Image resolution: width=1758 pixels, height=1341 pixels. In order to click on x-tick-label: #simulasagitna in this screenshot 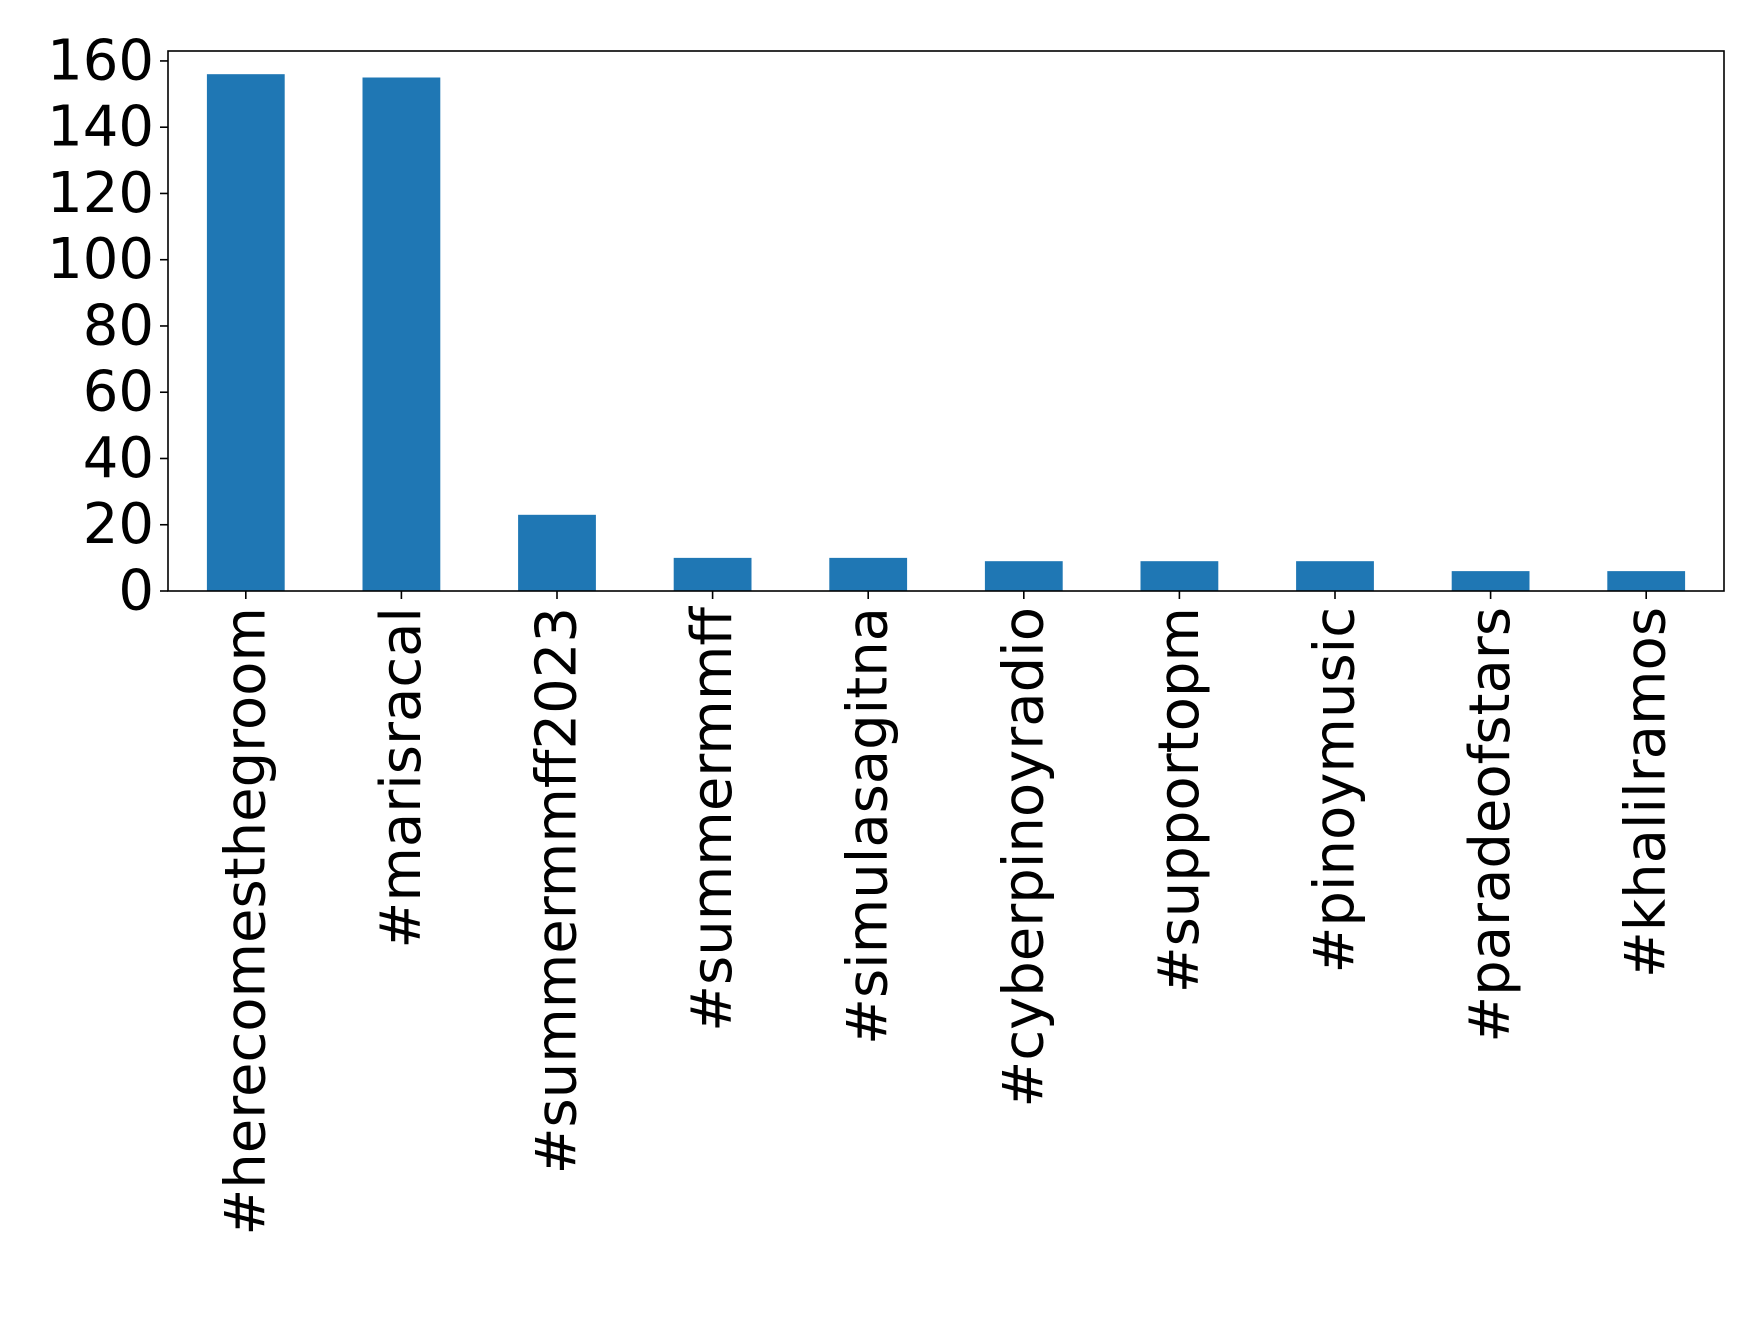, I will do `click(868, 826)`.